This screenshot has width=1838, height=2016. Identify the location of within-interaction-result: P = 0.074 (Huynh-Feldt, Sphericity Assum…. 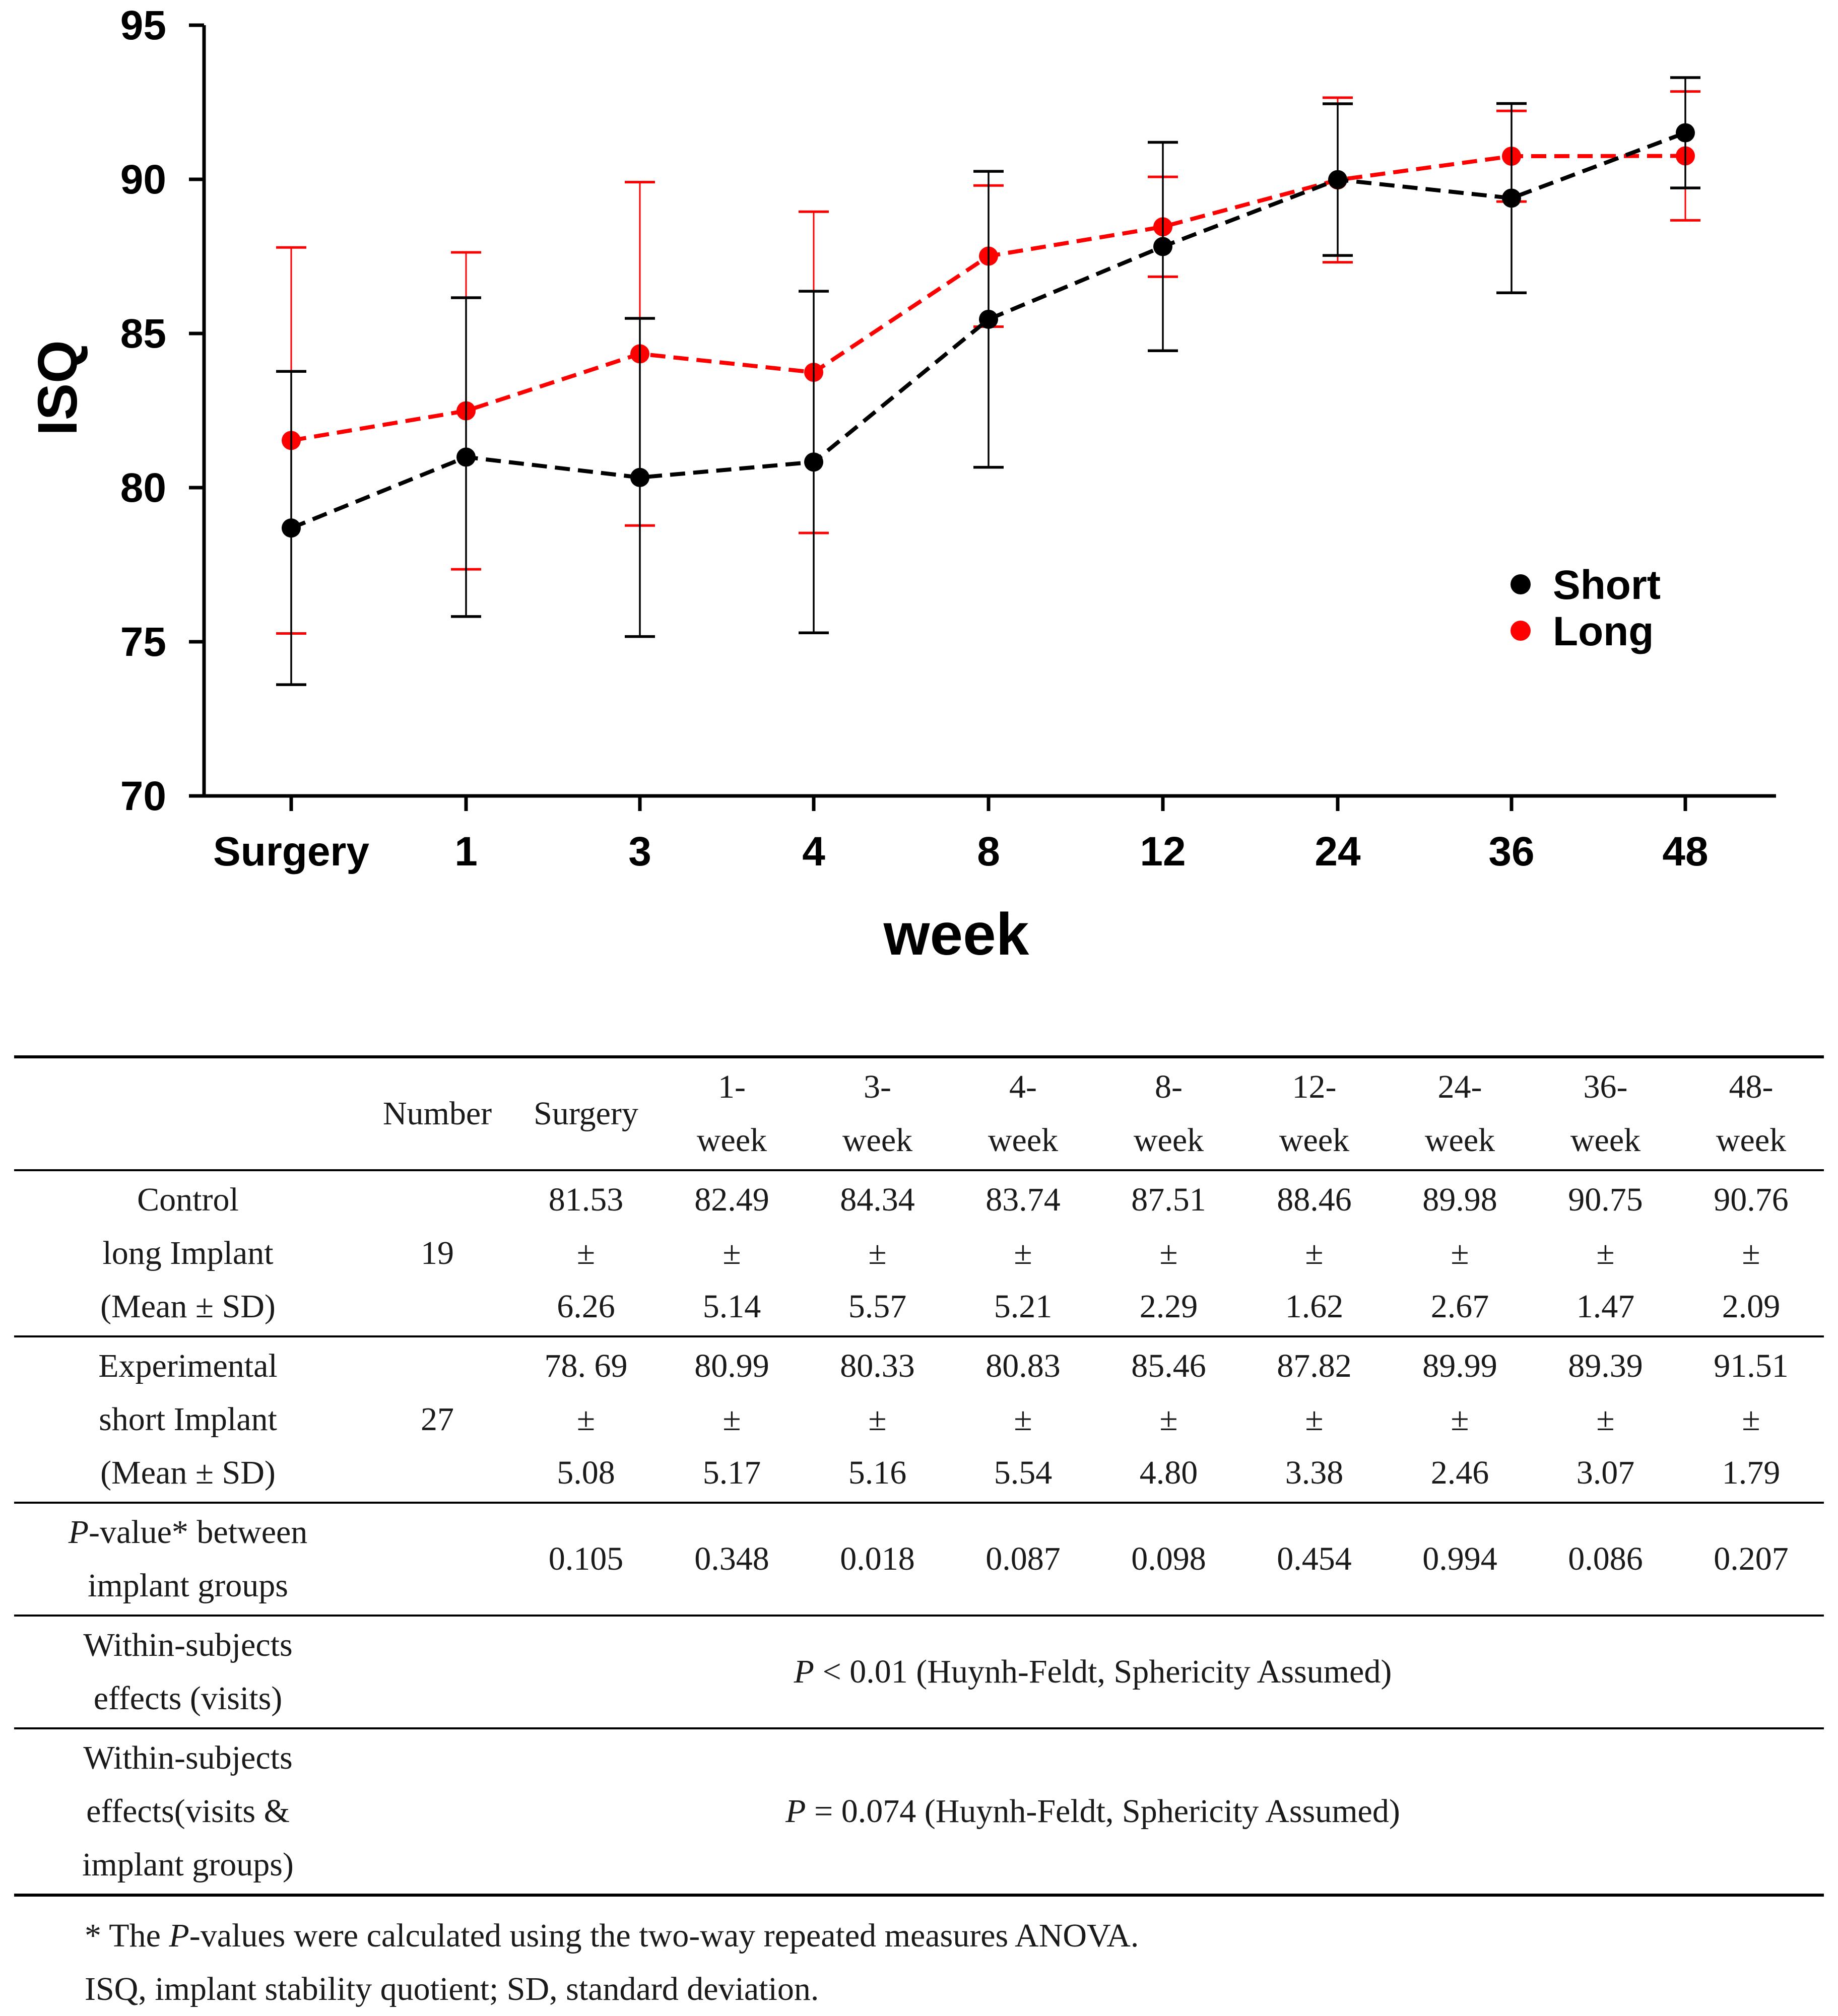
(1092, 1811).